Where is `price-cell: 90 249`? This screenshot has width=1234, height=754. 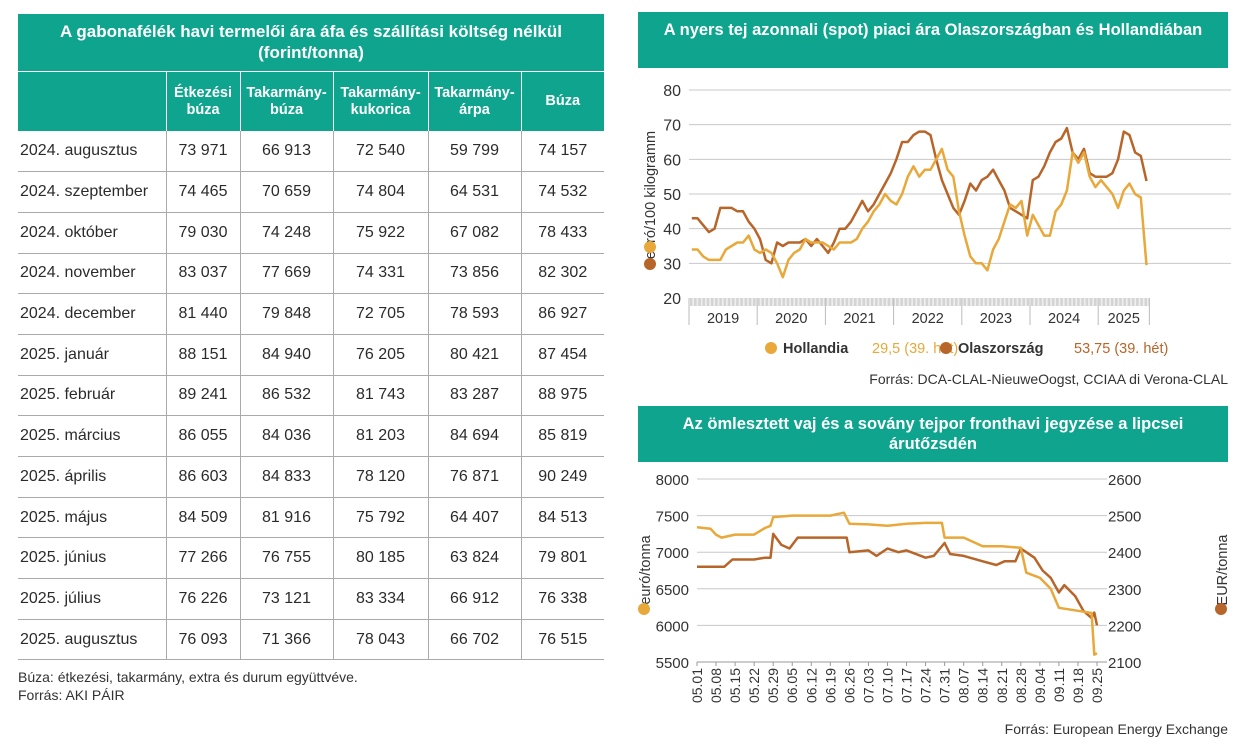
price-cell: 90 249 is located at coordinates (562, 477).